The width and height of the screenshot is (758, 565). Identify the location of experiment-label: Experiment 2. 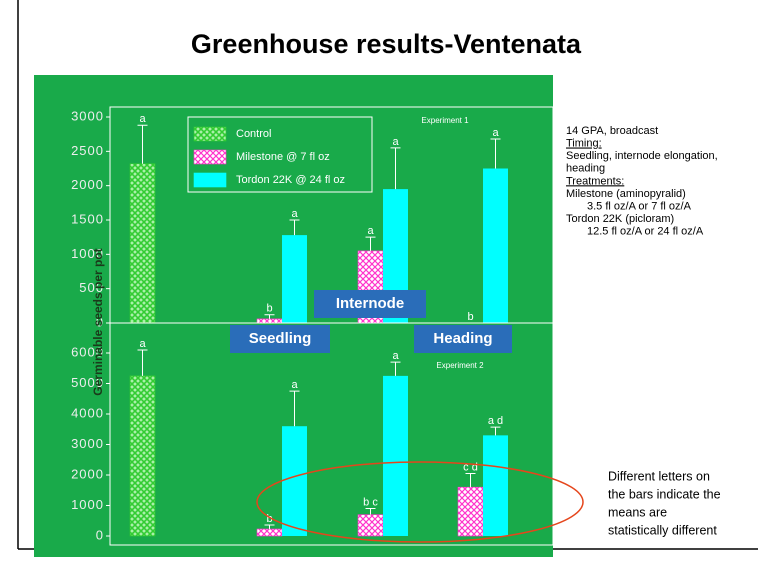
(460, 365).